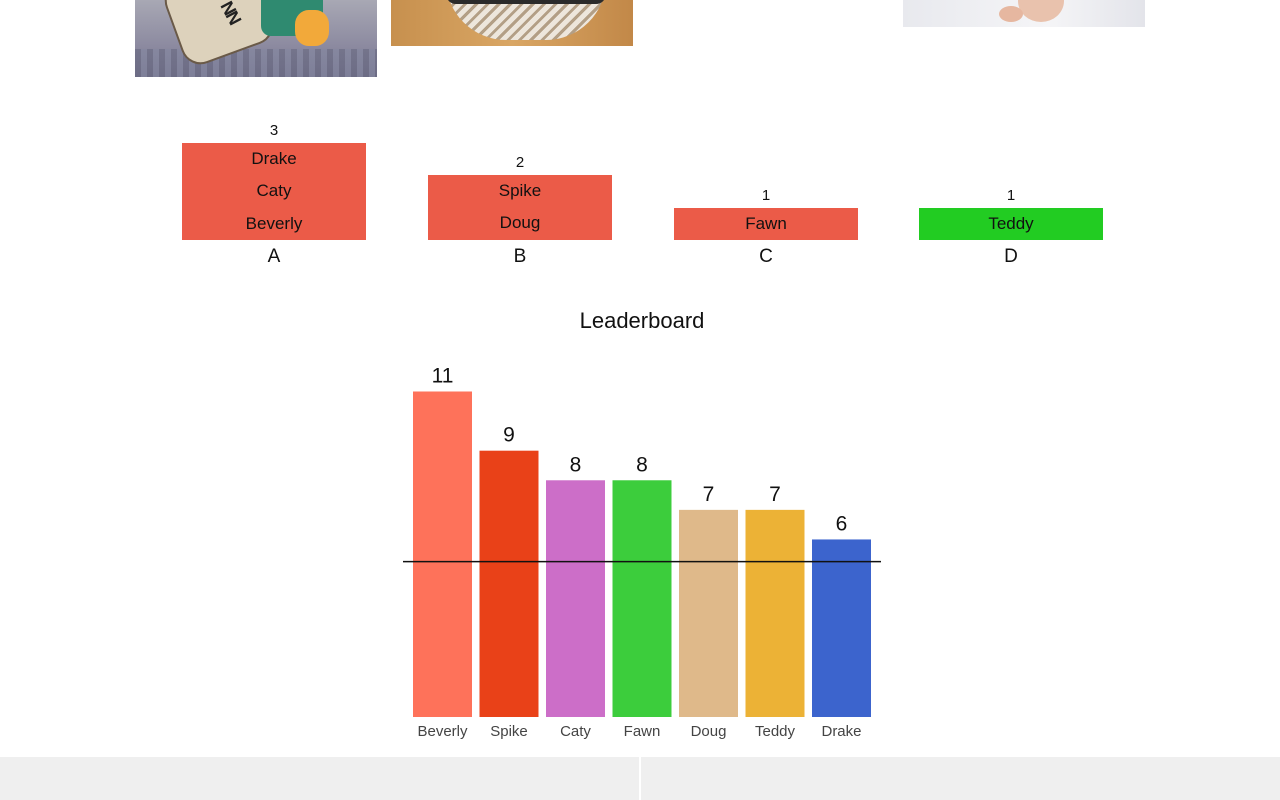  I want to click on member-box: Spike, so click(520, 191).